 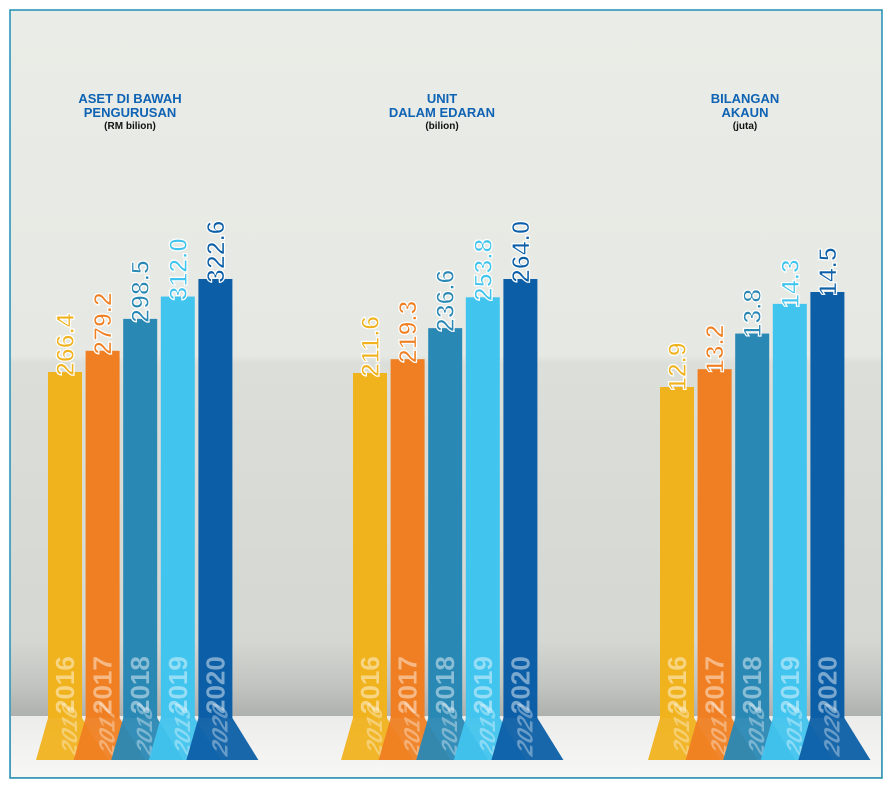 What do you see at coordinates (216, 251) in the screenshot?
I see `value-label: 322.6` at bounding box center [216, 251].